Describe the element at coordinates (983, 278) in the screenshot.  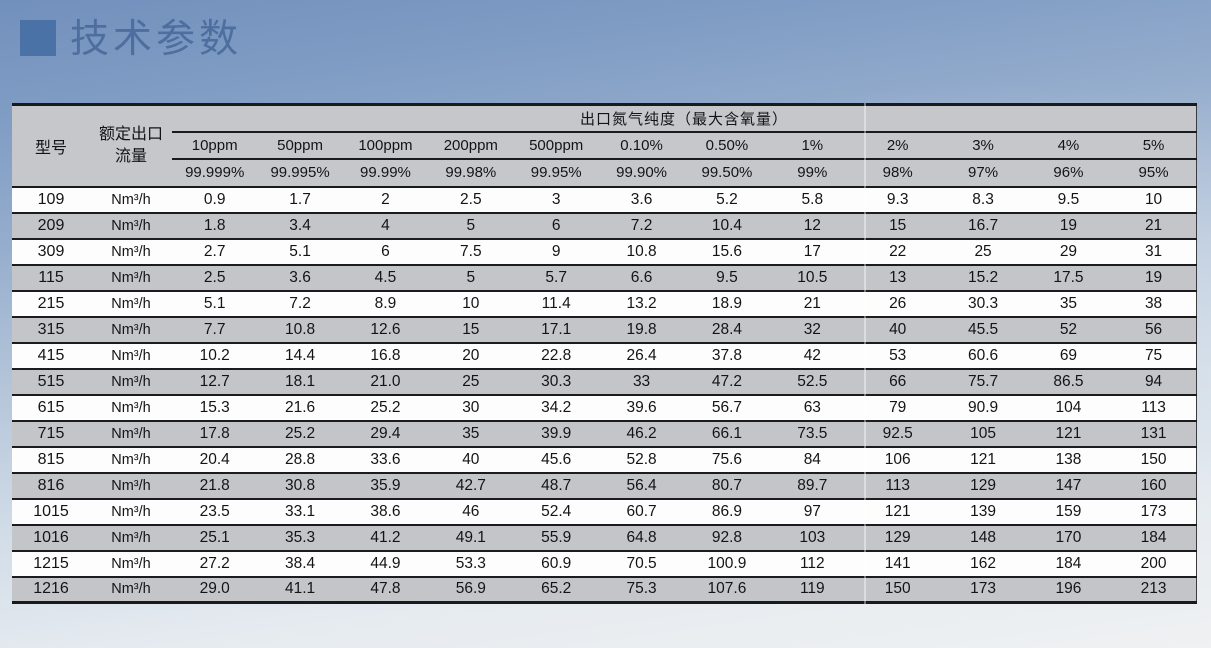
I see `value-cell: 15.2` at that location.